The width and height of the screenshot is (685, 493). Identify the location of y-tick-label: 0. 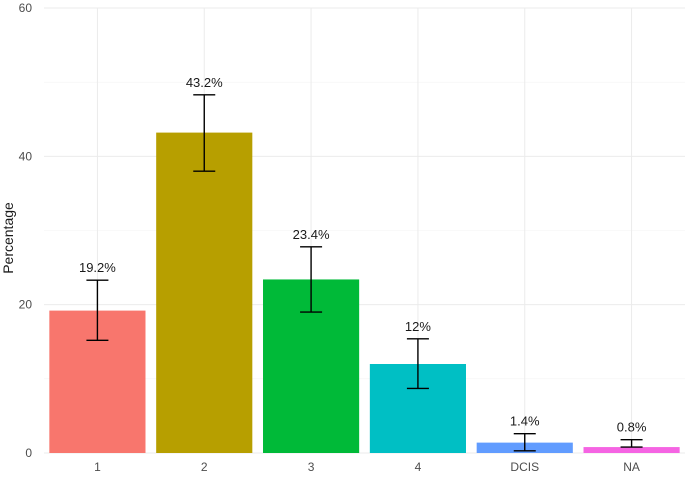
(28, 453).